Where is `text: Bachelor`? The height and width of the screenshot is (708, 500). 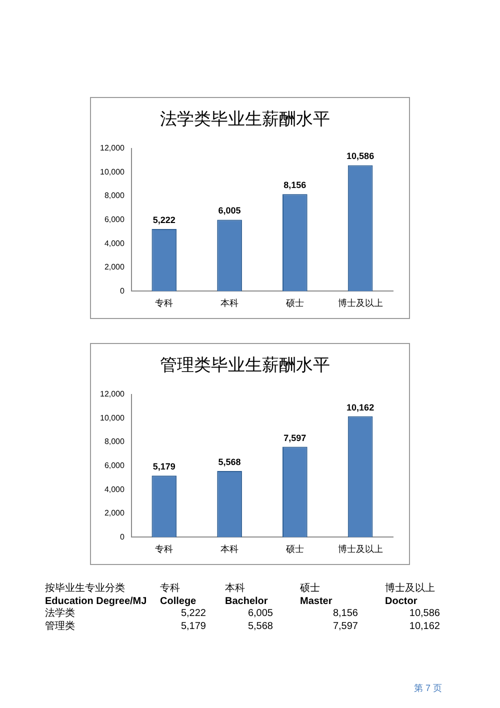
text: Bachelor is located at coordinates (246, 602).